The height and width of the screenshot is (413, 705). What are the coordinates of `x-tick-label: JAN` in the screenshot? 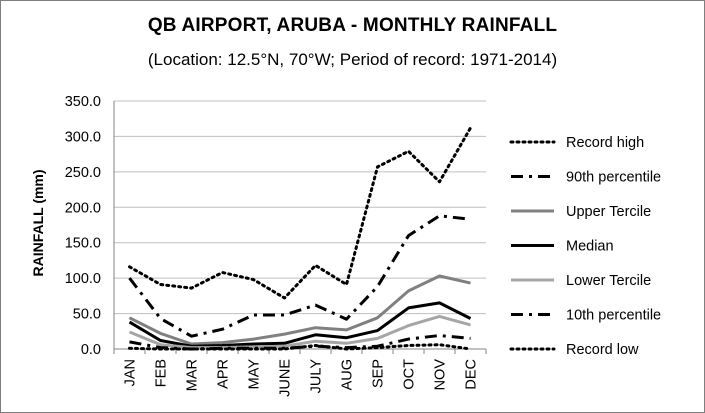 It's located at (131, 372).